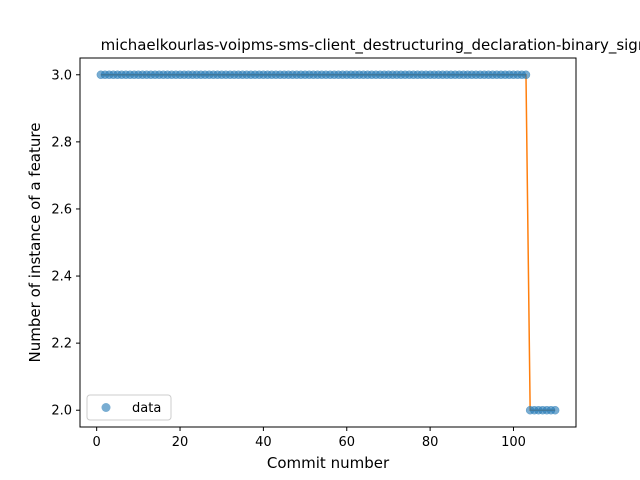  I want to click on y-tick-label: 2.6, so click(61, 209).